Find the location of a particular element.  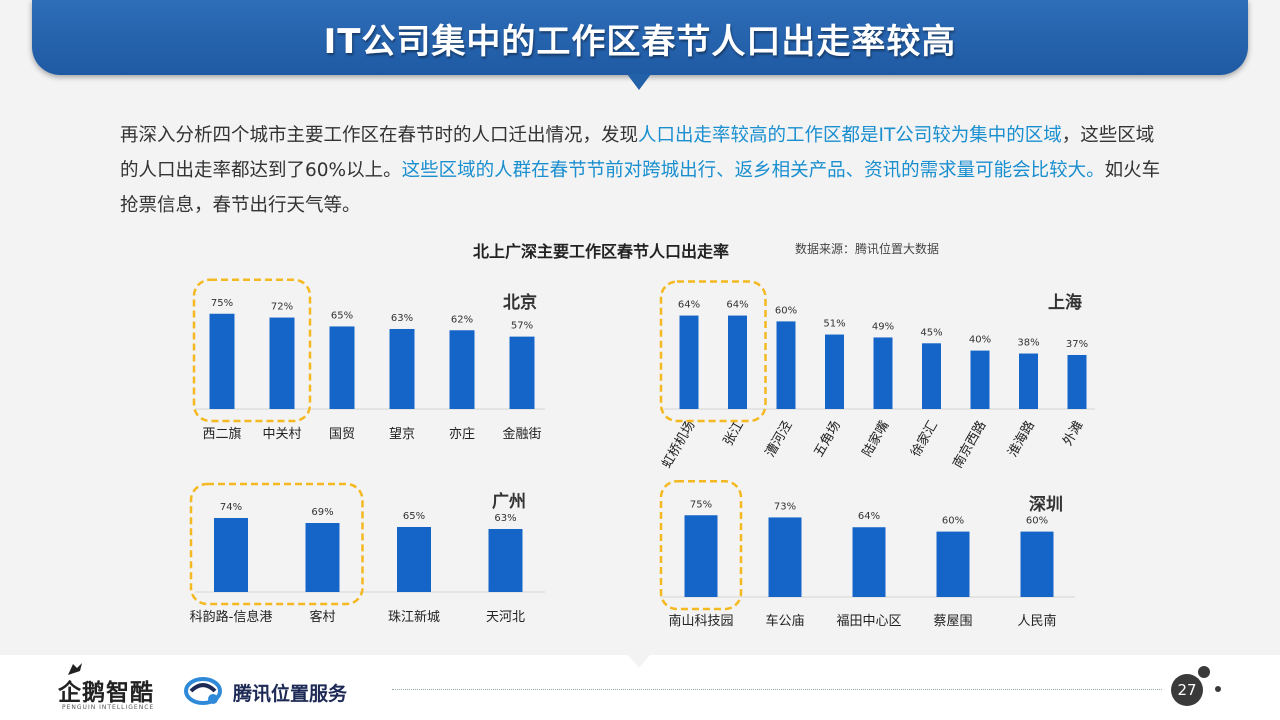

highlight-box-guangzhou is located at coordinates (276, 544).